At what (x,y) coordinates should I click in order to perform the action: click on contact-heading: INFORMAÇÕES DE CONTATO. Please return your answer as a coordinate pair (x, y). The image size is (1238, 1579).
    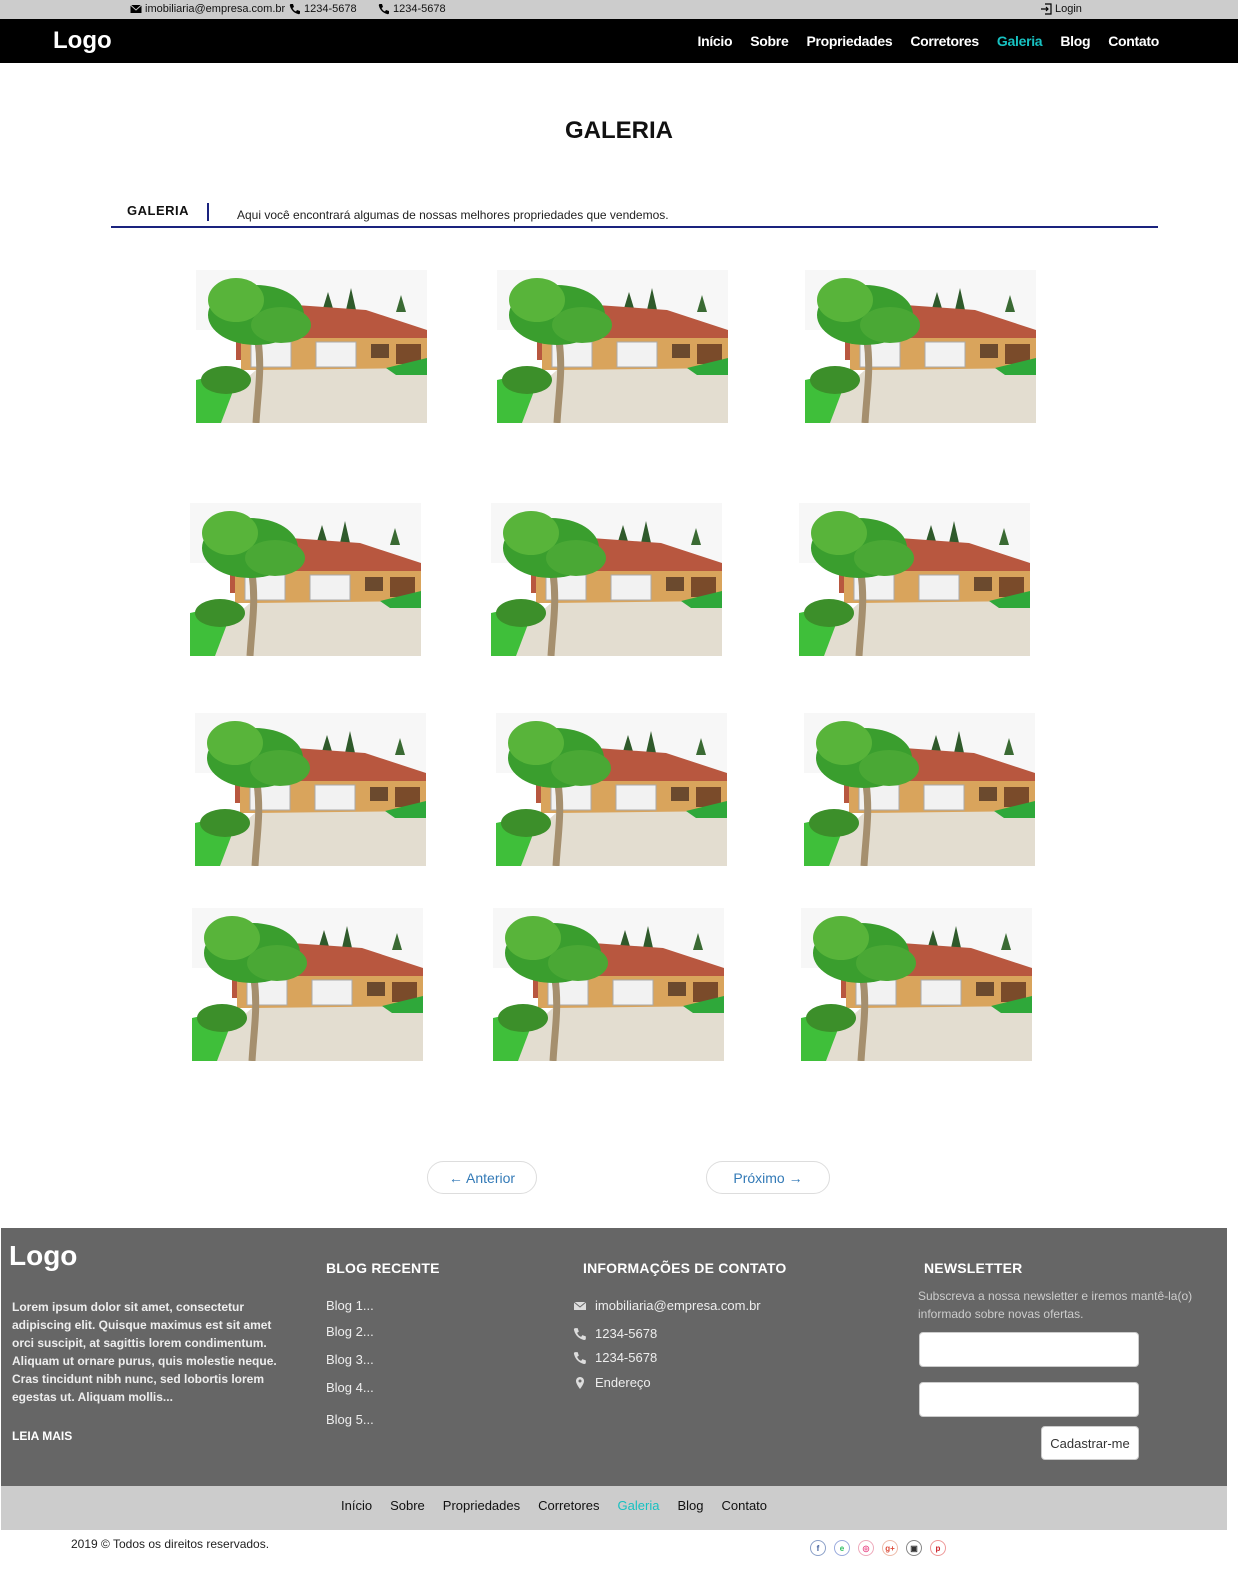
    Looking at the image, I should click on (685, 1268).